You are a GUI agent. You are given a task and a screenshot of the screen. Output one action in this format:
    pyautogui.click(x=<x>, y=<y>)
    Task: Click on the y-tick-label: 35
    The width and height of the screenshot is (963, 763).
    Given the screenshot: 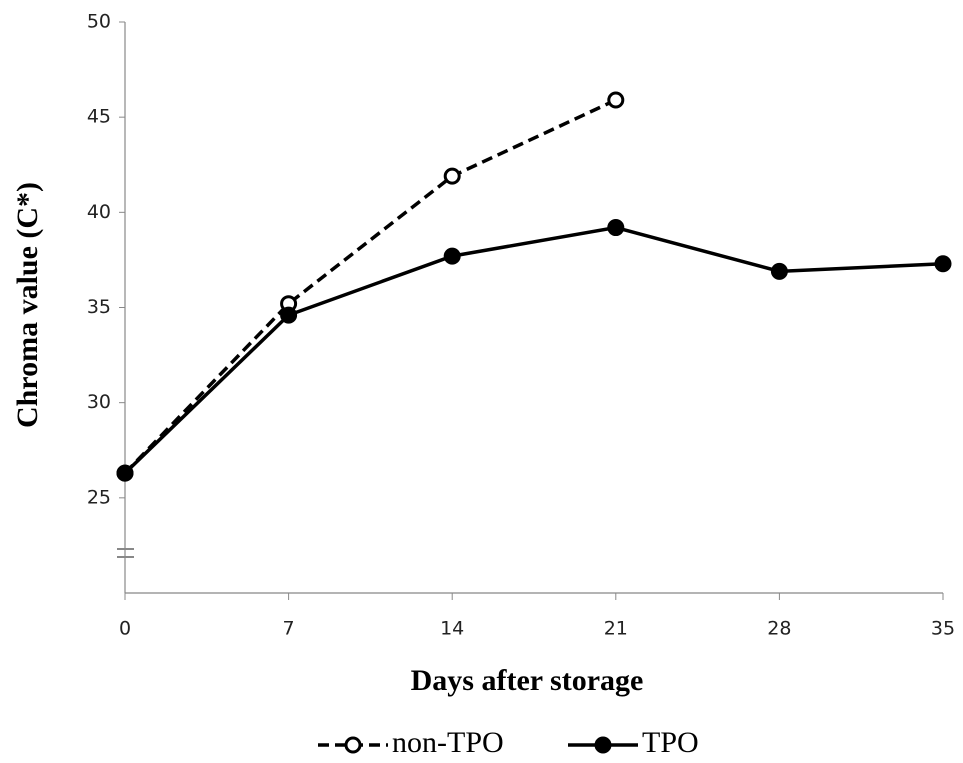 What is the action you would take?
    pyautogui.click(x=99, y=307)
    